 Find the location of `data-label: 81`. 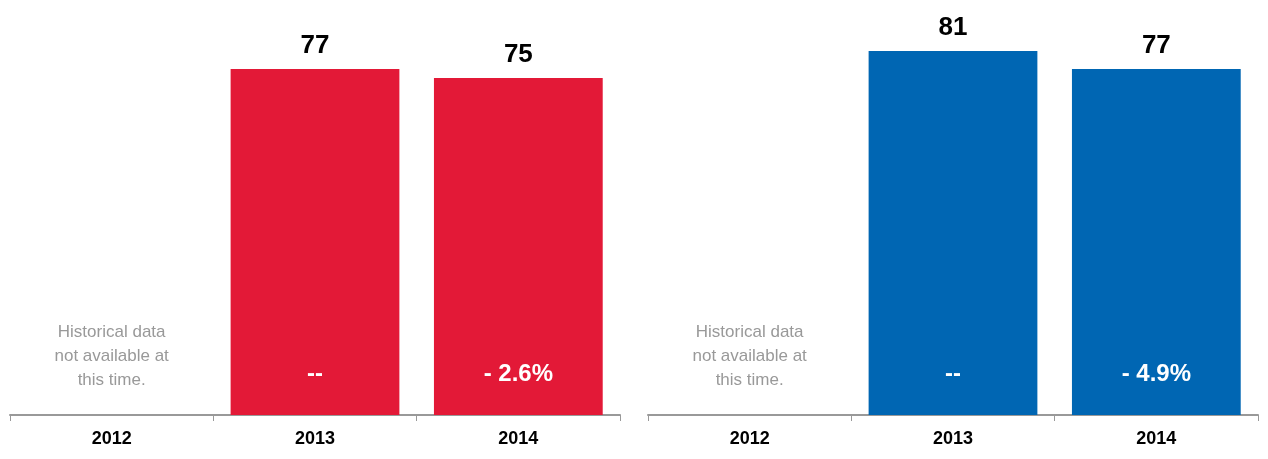

data-label: 81 is located at coordinates (953, 25).